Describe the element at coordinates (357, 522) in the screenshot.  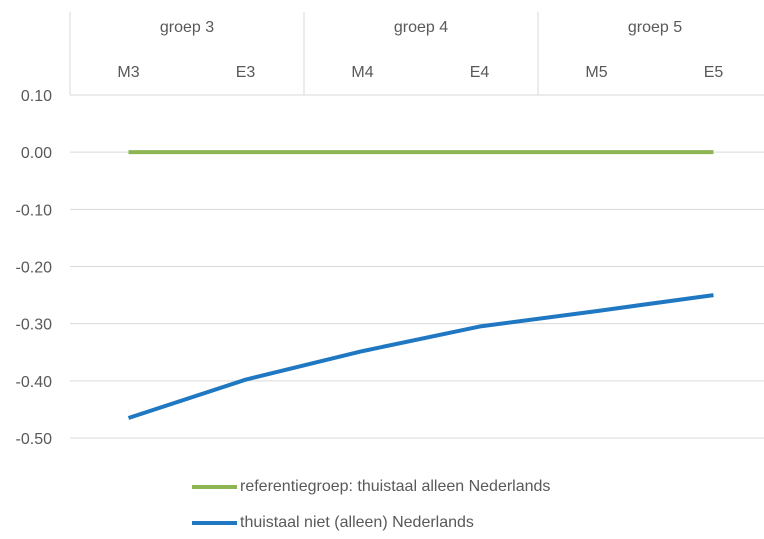
I see `legend-label-non-dutch: thuistaal niet (alleen) Nederlands` at that location.